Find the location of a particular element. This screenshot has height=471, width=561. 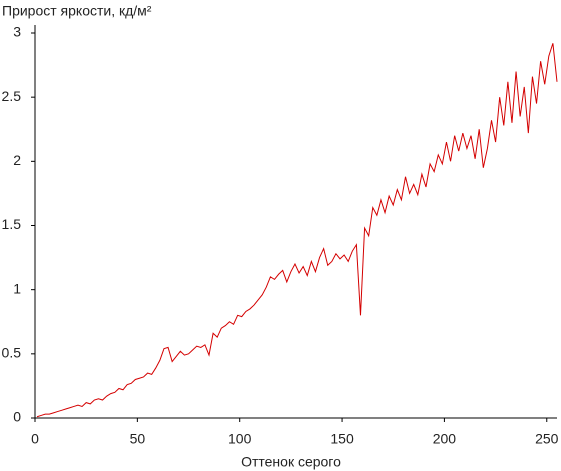

y-tick-label: 1.5 is located at coordinates (12, 224).